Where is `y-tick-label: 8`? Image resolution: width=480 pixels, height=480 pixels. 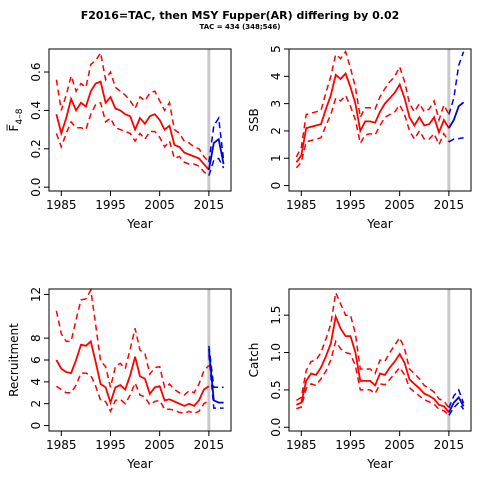 y-tick-label: 8 is located at coordinates (36, 338).